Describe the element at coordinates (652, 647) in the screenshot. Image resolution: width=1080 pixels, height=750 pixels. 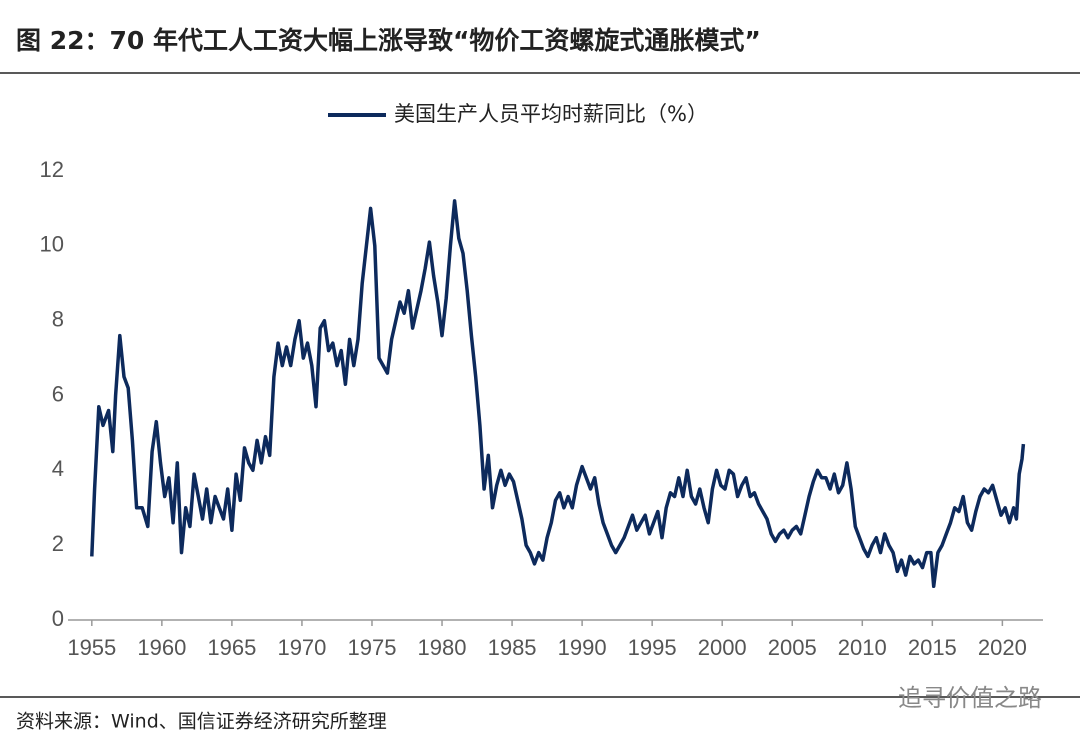
I see `x-tick-label: 1995` at that location.